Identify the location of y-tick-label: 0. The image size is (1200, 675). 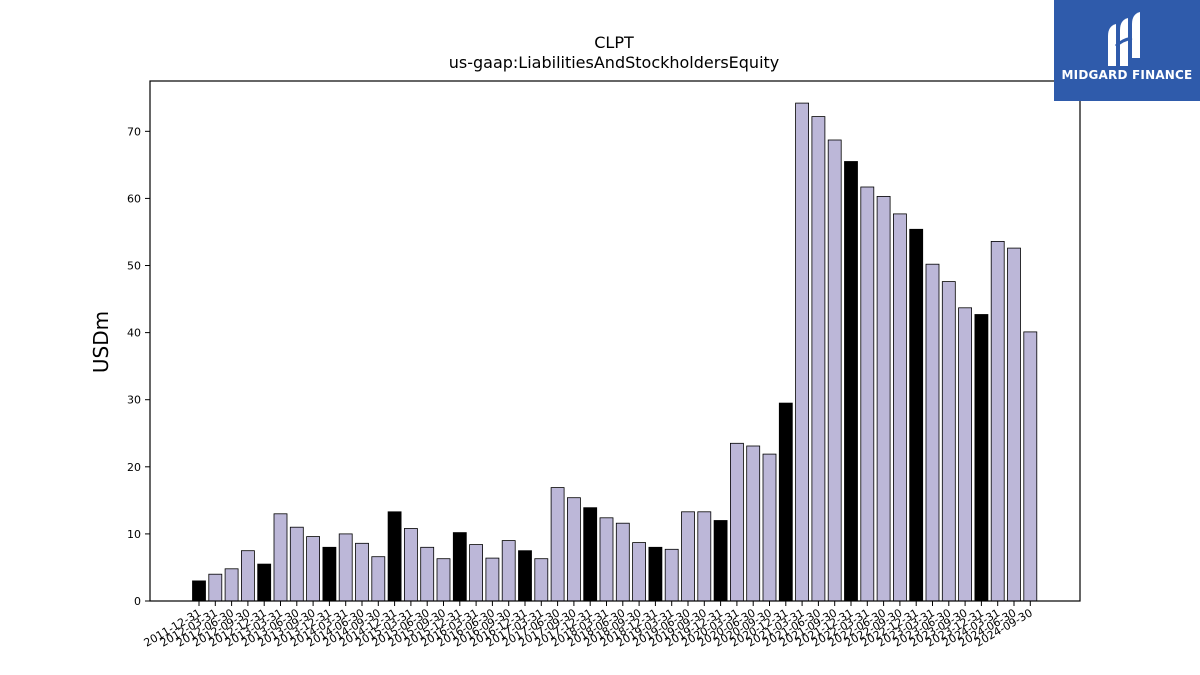
(137, 601).